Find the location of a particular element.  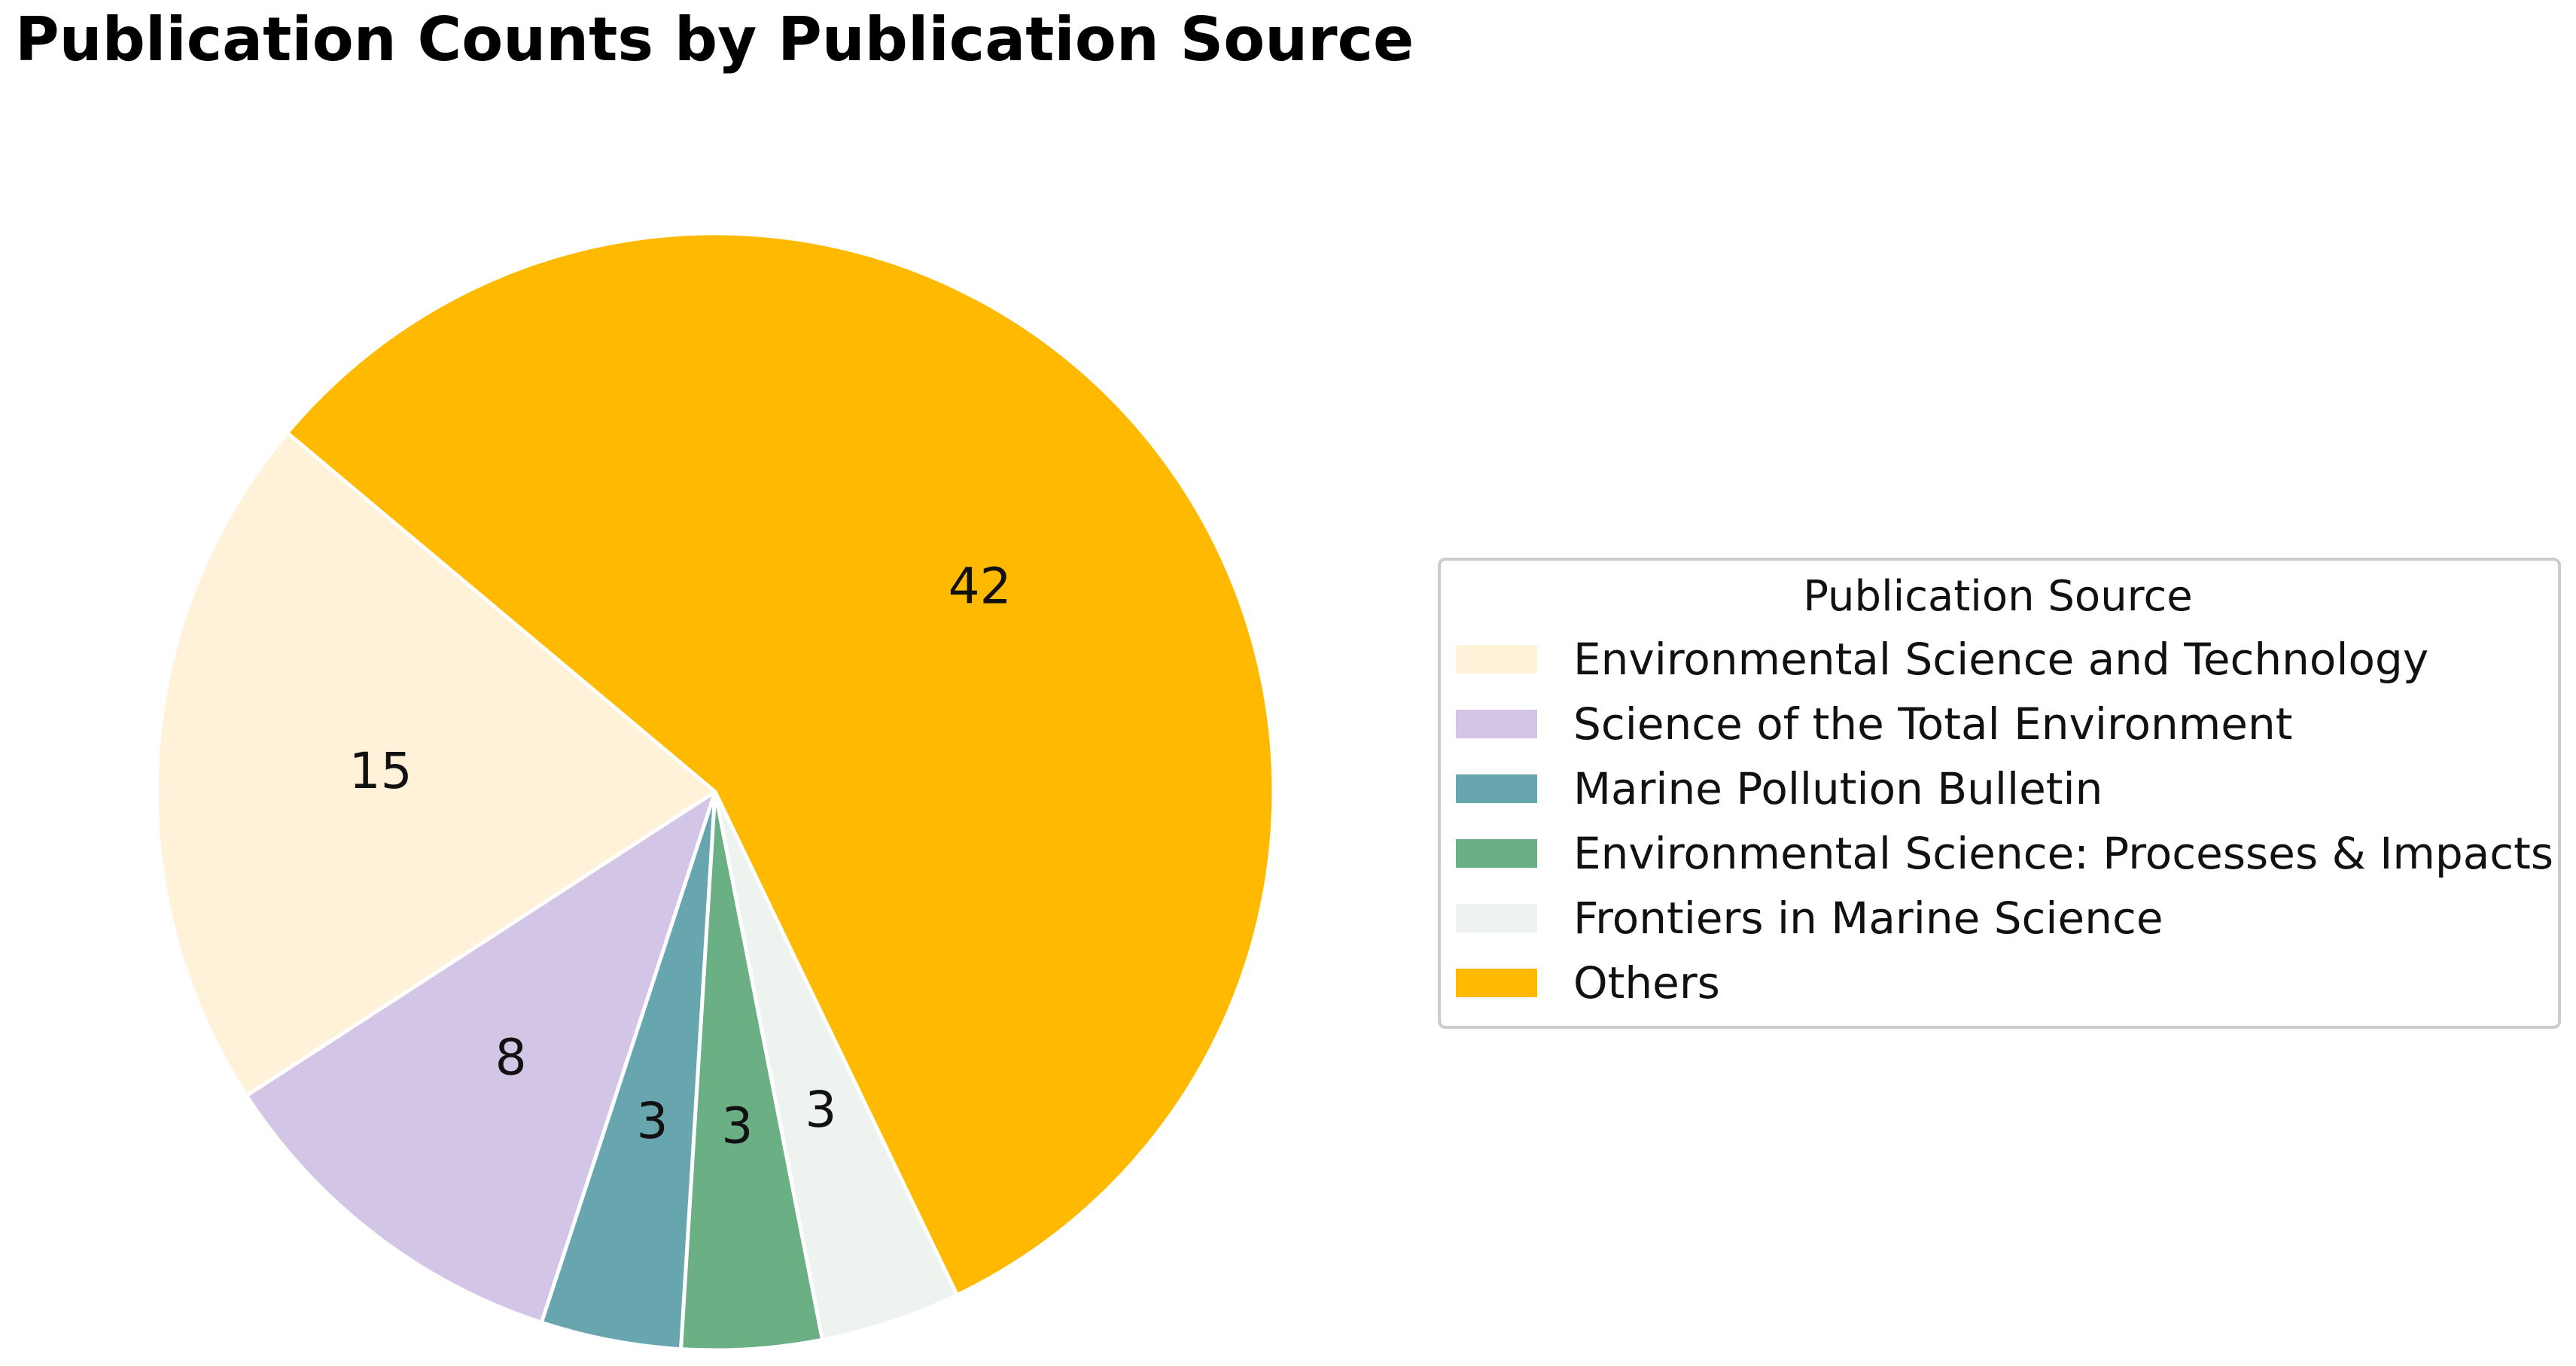

slice-value-label-5: 3 is located at coordinates (821, 1110).